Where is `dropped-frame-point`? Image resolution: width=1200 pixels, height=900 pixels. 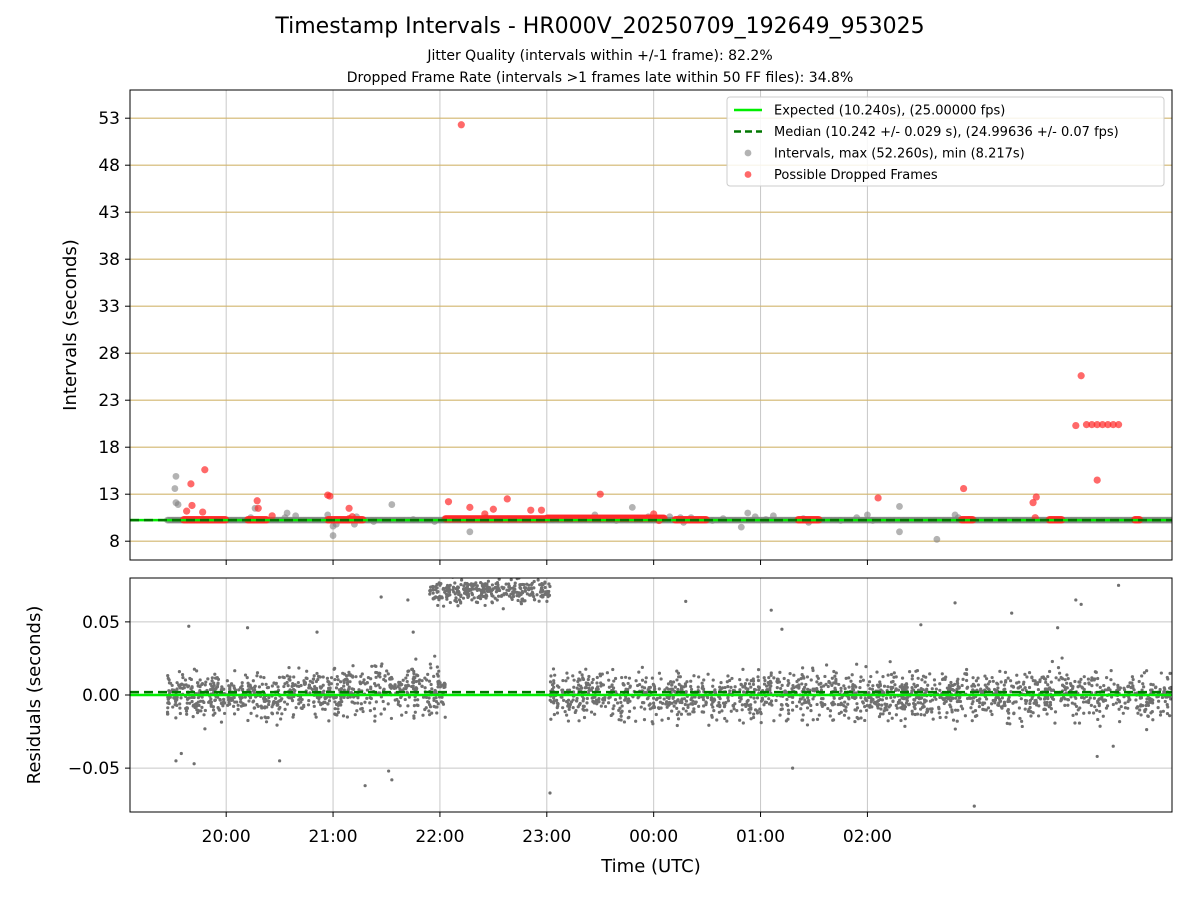
dropped-frame-point is located at coordinates (257, 501).